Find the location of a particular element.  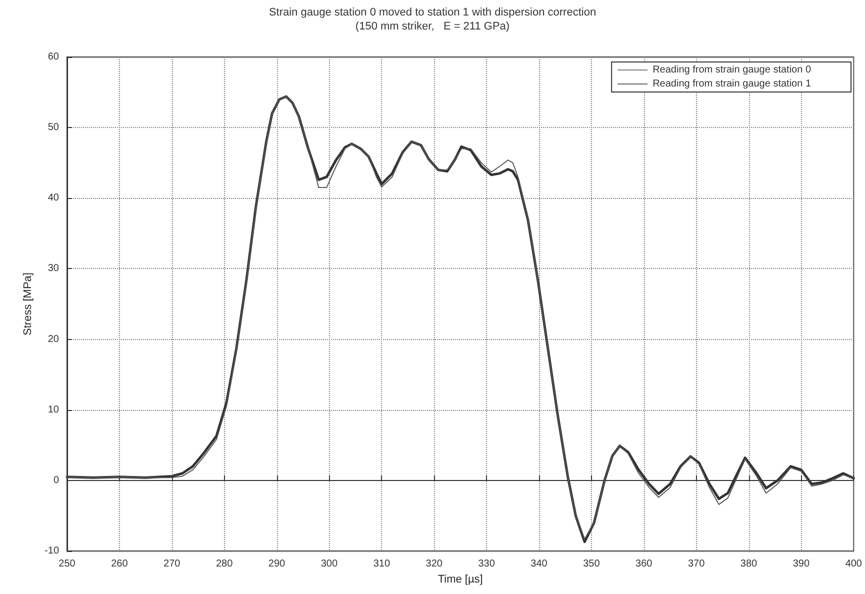

x-tick-label: 340 is located at coordinates (539, 564).